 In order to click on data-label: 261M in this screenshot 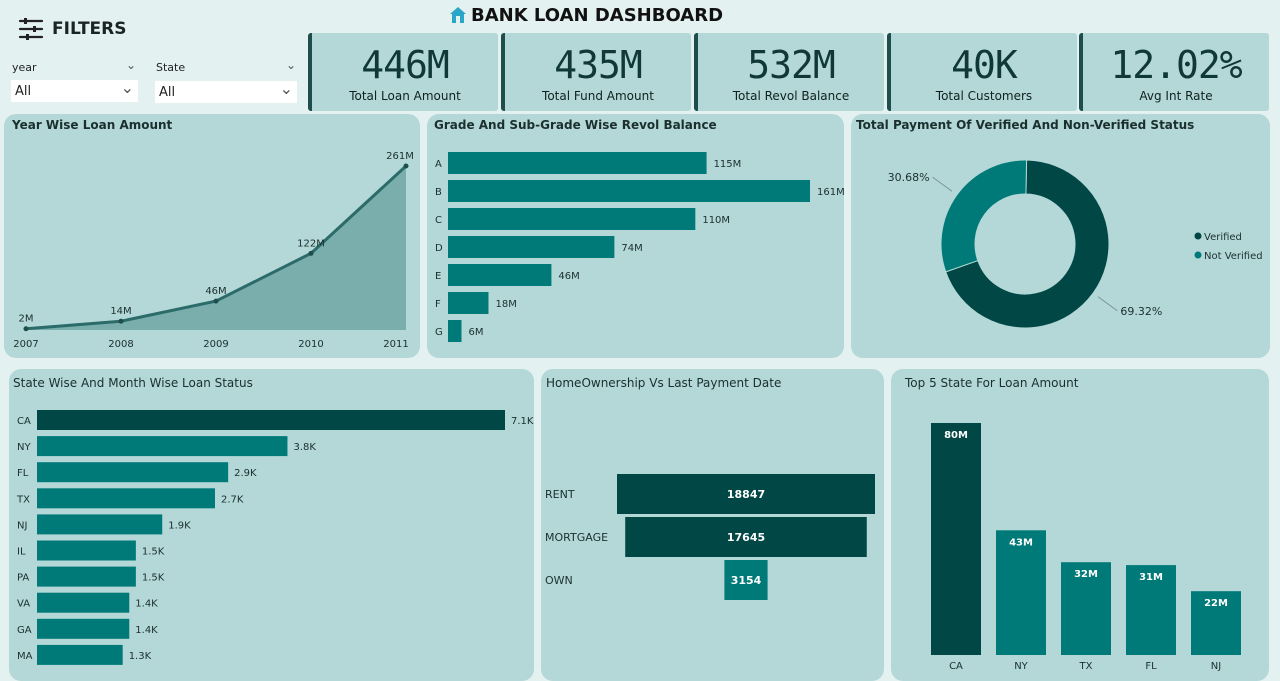, I will do `click(400, 156)`.